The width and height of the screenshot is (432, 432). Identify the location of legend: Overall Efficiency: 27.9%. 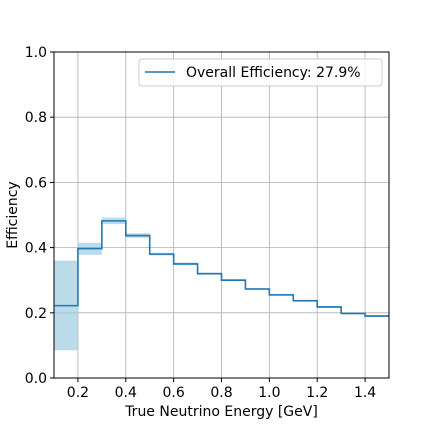
(260, 72).